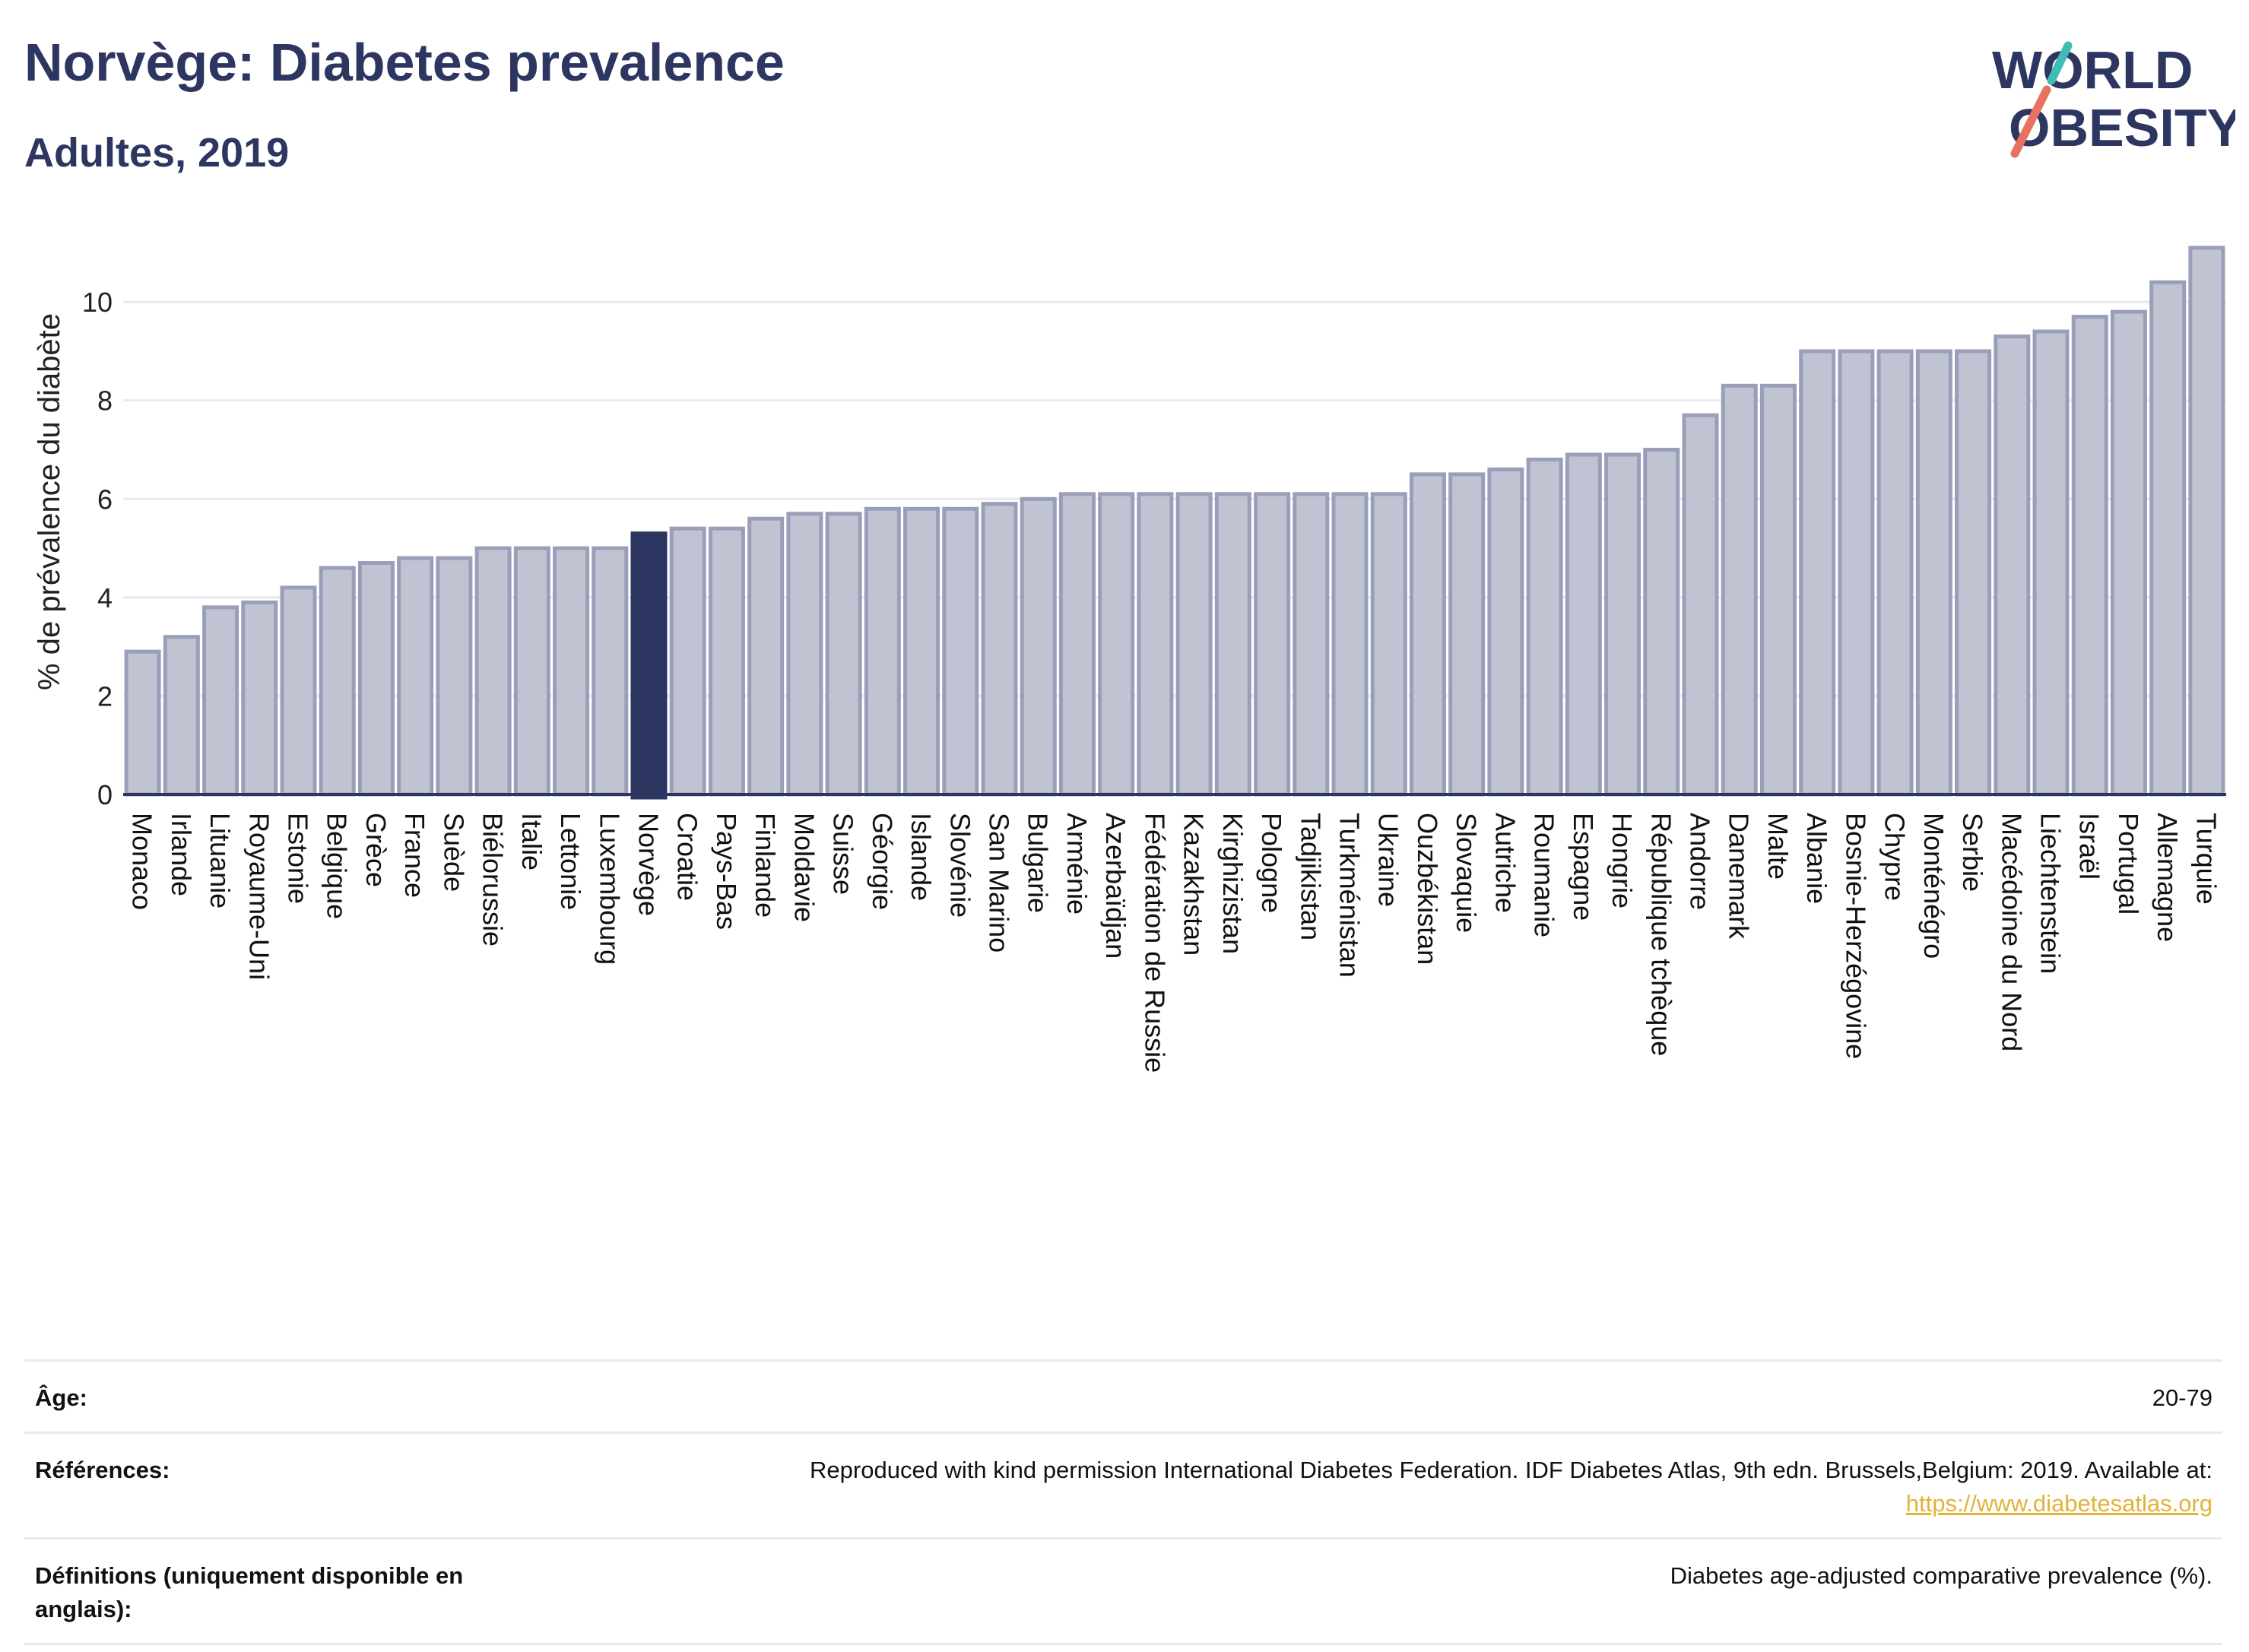 This screenshot has height=1652, width=2249. What do you see at coordinates (1232, 883) in the screenshot?
I see `x-category-label: Kirghizistan` at bounding box center [1232, 883].